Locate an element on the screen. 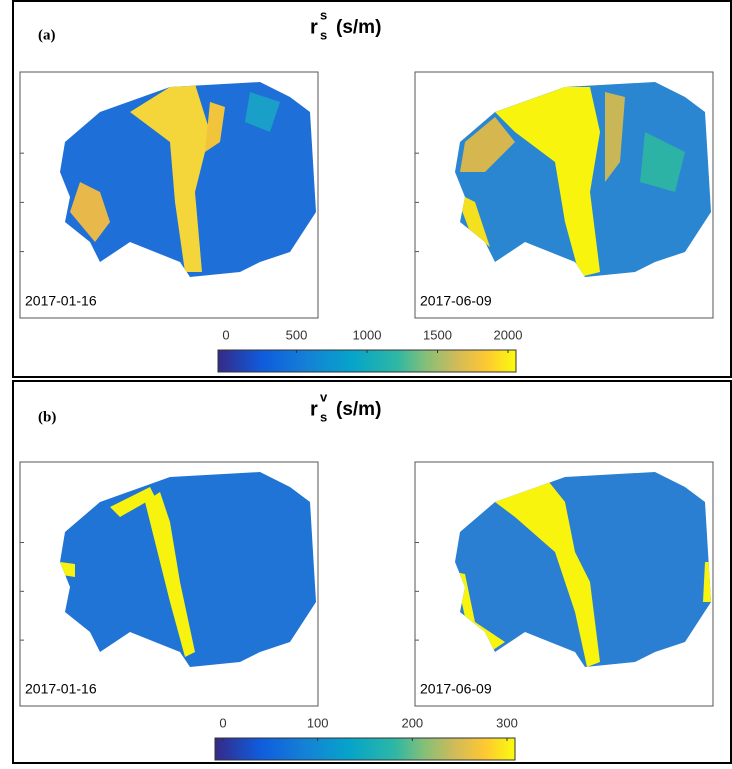 The image size is (732, 769). colorbar-tick-label: 1500 is located at coordinates (437, 334).